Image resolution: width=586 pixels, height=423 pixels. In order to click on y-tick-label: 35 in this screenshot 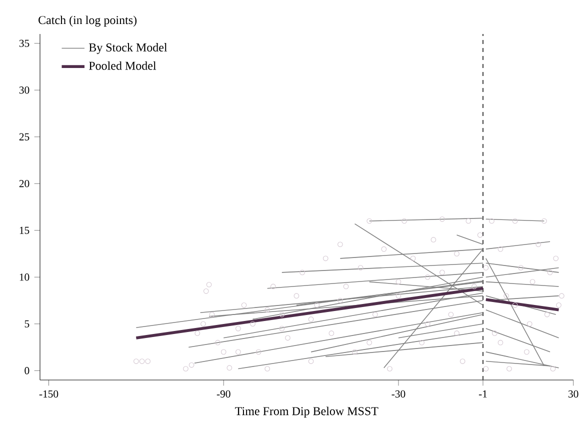, I will do `click(24, 43)`.